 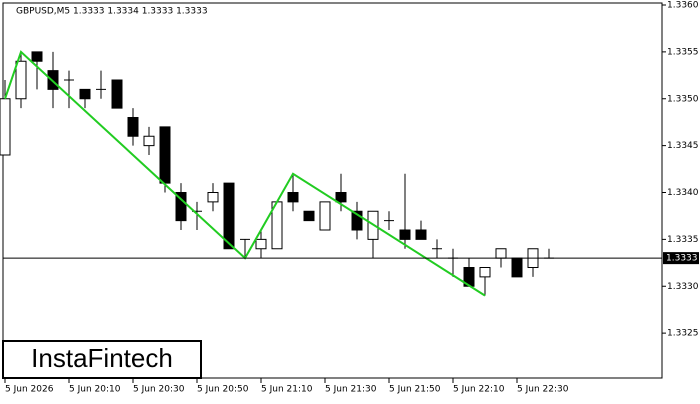 I want to click on y-tick-label: 1.3330, so click(x=683, y=287).